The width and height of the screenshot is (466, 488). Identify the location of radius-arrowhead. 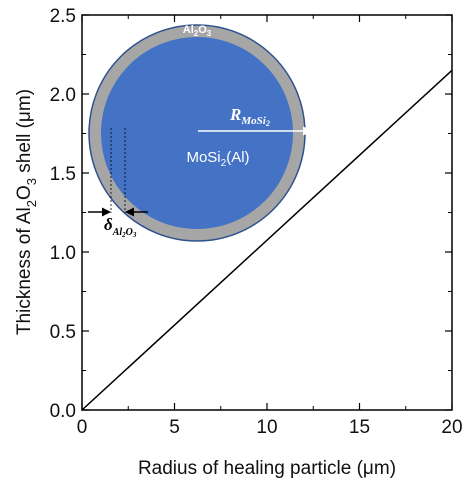
(308, 131).